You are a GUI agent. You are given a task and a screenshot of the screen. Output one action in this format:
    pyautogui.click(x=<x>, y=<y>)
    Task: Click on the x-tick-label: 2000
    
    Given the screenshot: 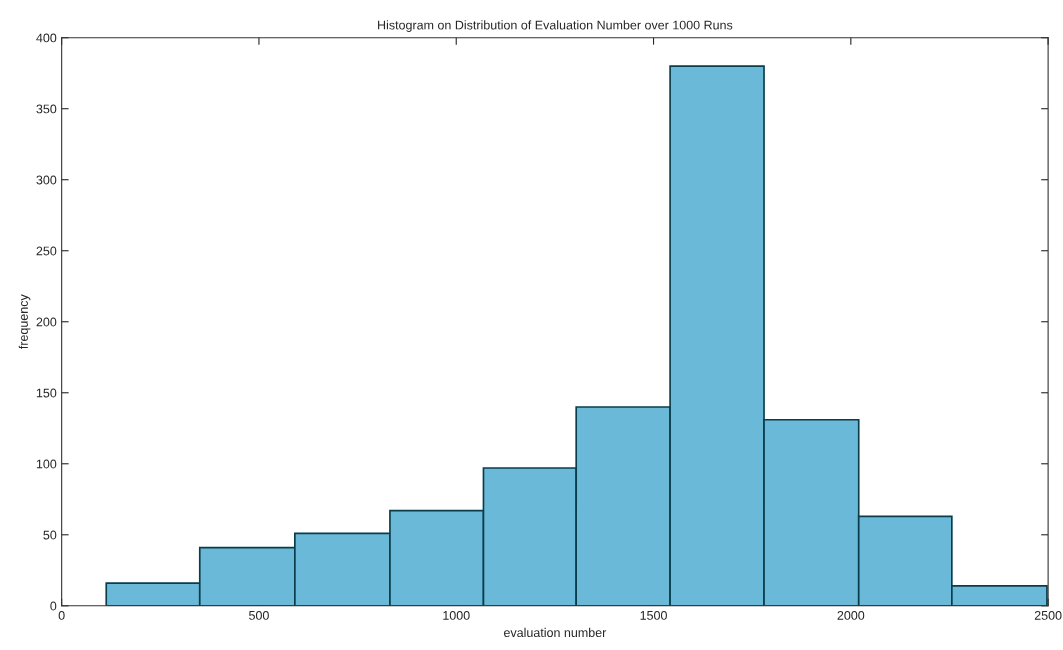 What is the action you would take?
    pyautogui.click(x=851, y=615)
    